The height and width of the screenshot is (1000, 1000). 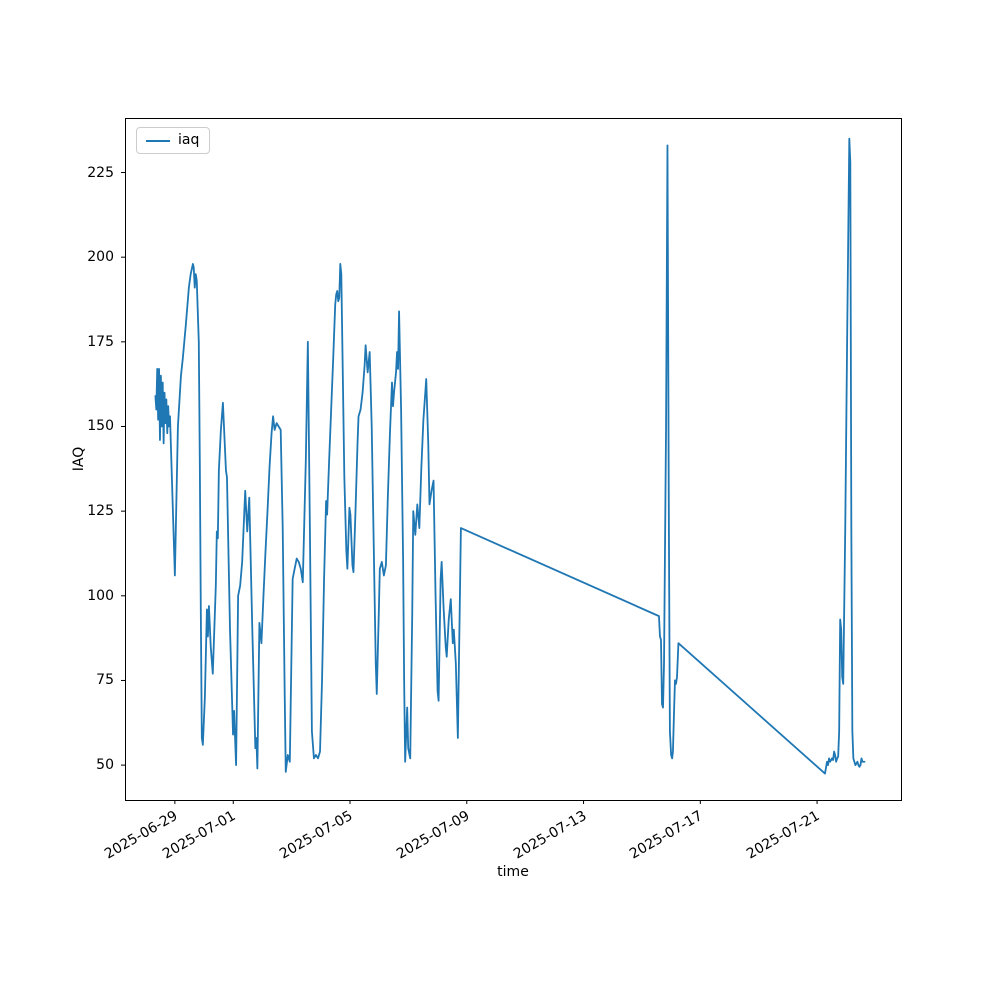 What do you see at coordinates (100, 511) in the screenshot?
I see `y-tick-label: 125` at bounding box center [100, 511].